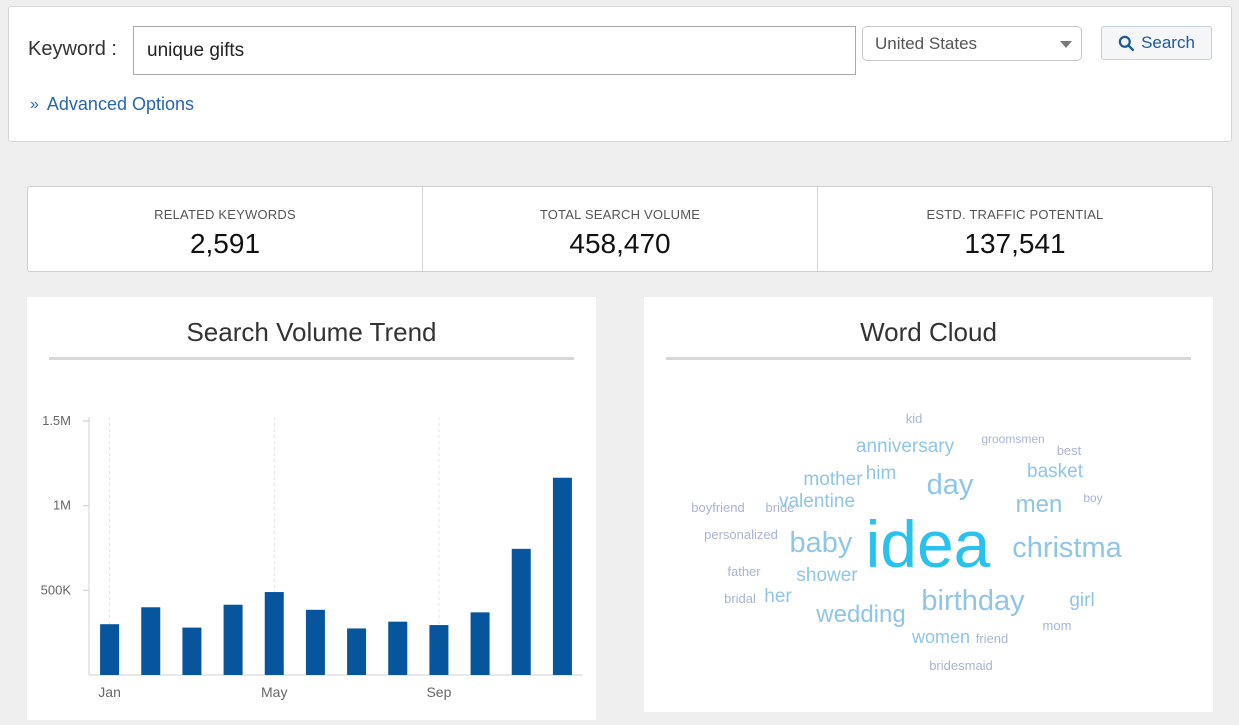 The image size is (1239, 725). Describe the element at coordinates (192, 651) in the screenshot. I see `bar-mar` at that location.